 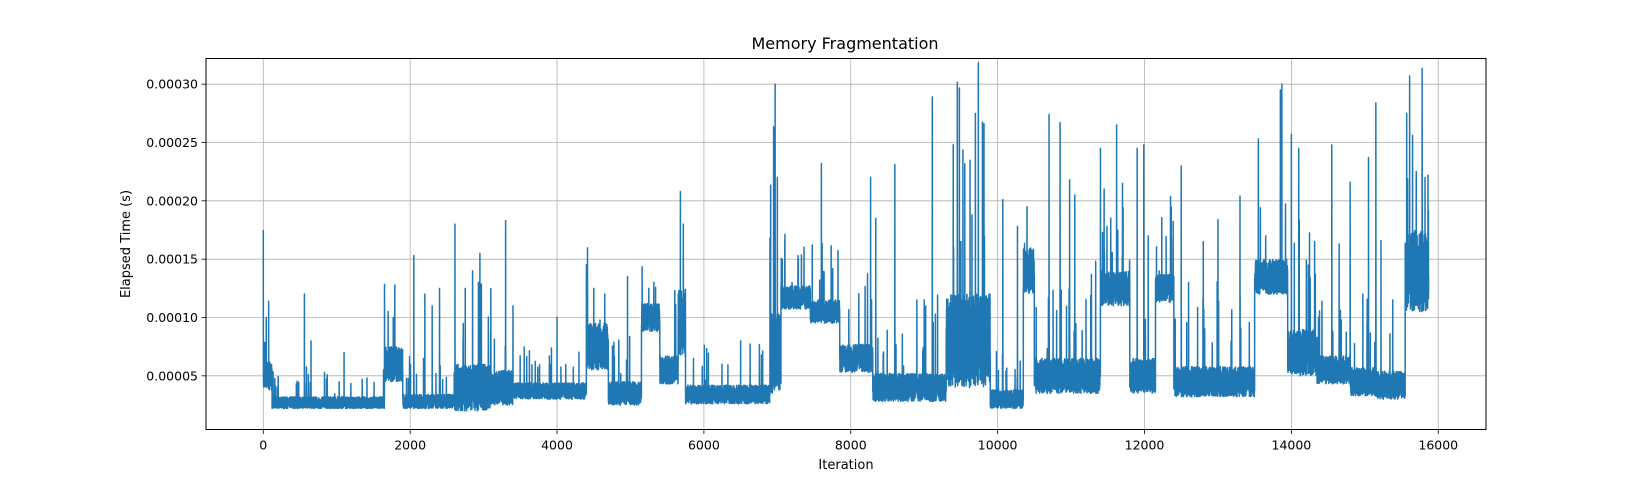 What do you see at coordinates (1292, 445) in the screenshot?
I see `x-tick-label: 14000` at bounding box center [1292, 445].